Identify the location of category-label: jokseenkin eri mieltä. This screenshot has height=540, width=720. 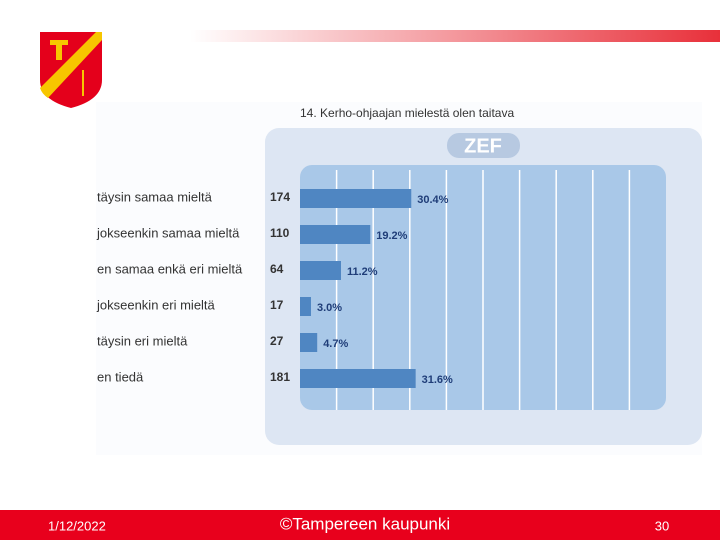
(156, 304).